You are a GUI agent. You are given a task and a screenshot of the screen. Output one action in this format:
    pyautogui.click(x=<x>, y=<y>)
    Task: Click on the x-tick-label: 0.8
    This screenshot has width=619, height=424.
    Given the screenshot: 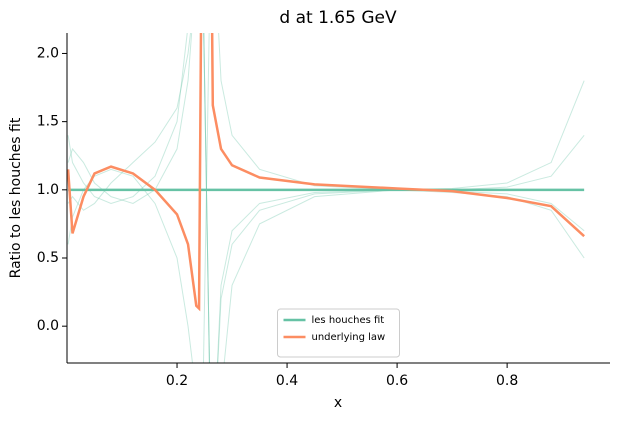 What is the action you would take?
    pyautogui.click(x=507, y=381)
    